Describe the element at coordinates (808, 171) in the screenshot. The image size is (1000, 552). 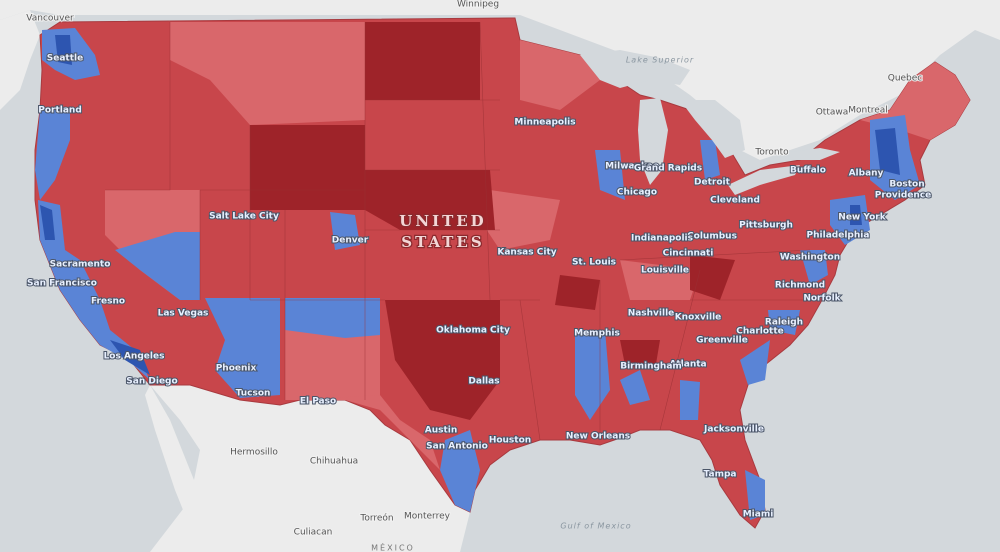
I see `city-label: Buffalo` at that location.